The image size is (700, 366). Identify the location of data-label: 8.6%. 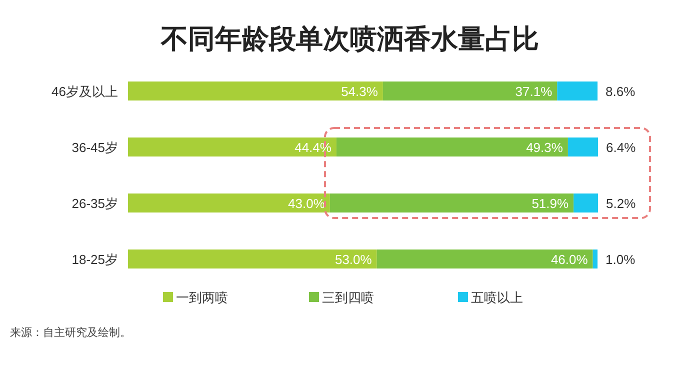
(621, 91).